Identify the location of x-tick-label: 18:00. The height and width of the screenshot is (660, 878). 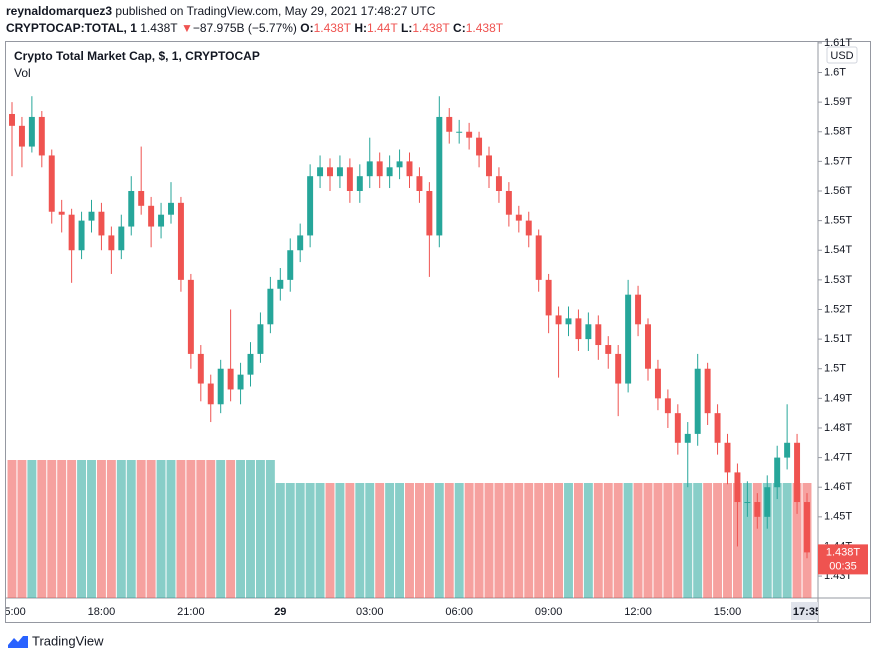
(102, 612).